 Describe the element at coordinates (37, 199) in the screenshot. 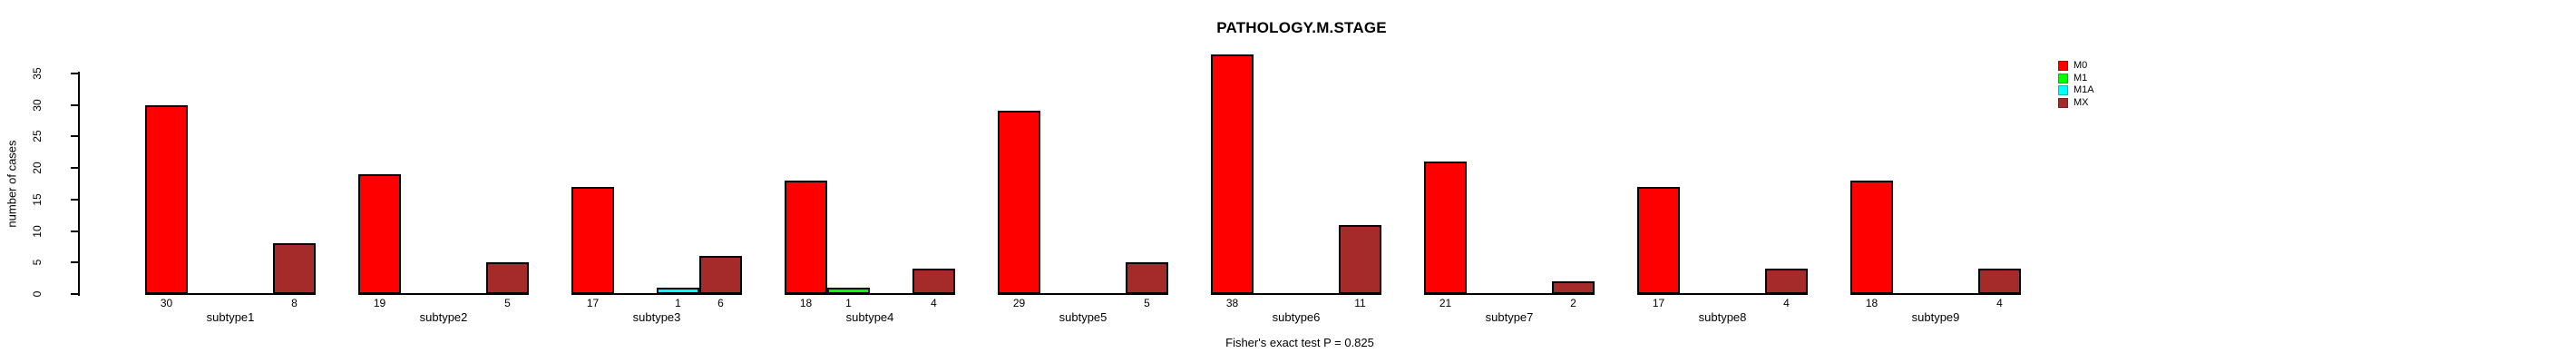

I see `y-axis-tick-label: 15` at that location.